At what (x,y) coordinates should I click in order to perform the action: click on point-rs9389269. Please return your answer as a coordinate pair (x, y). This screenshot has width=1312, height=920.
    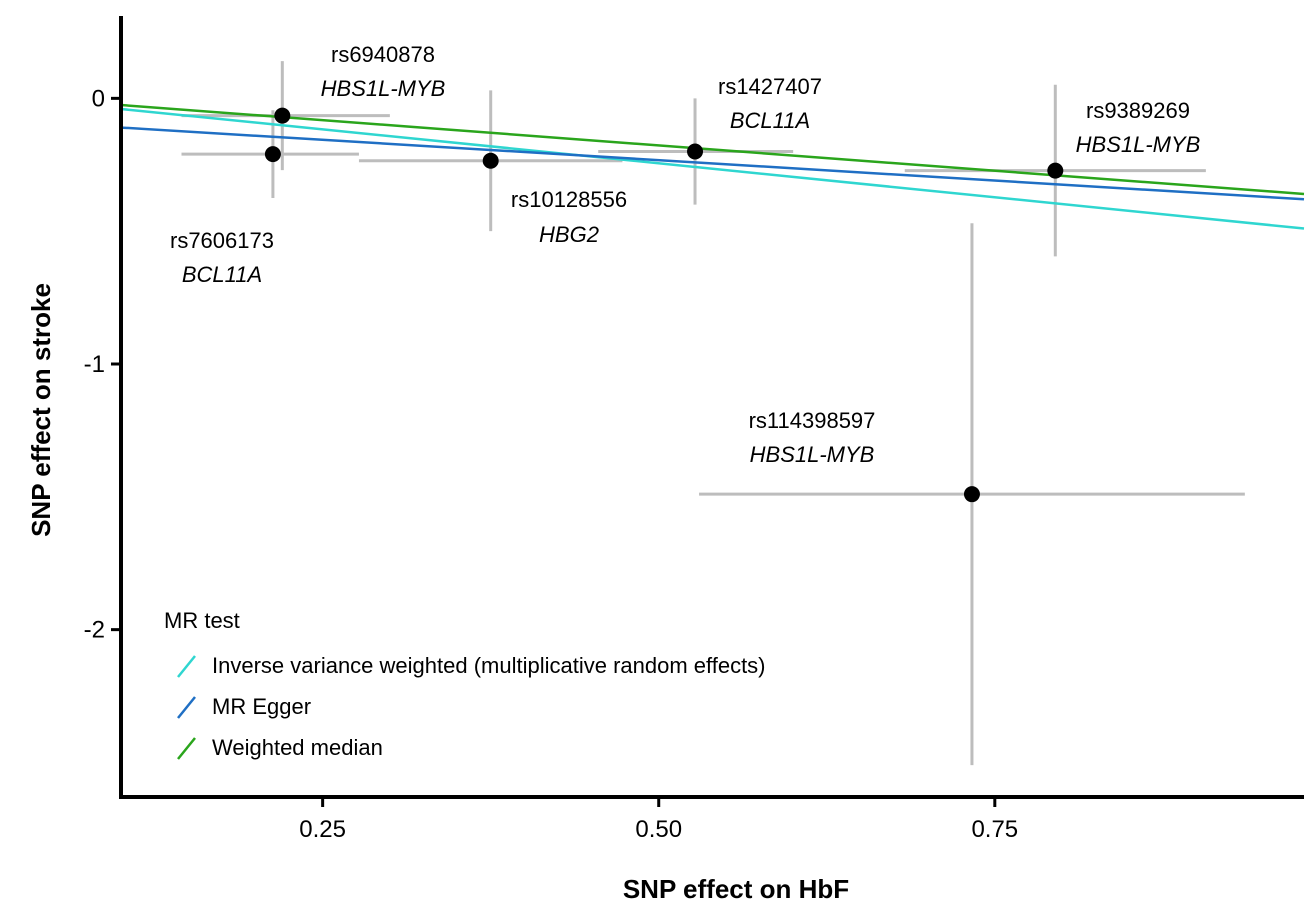
    Looking at the image, I should click on (1055, 170).